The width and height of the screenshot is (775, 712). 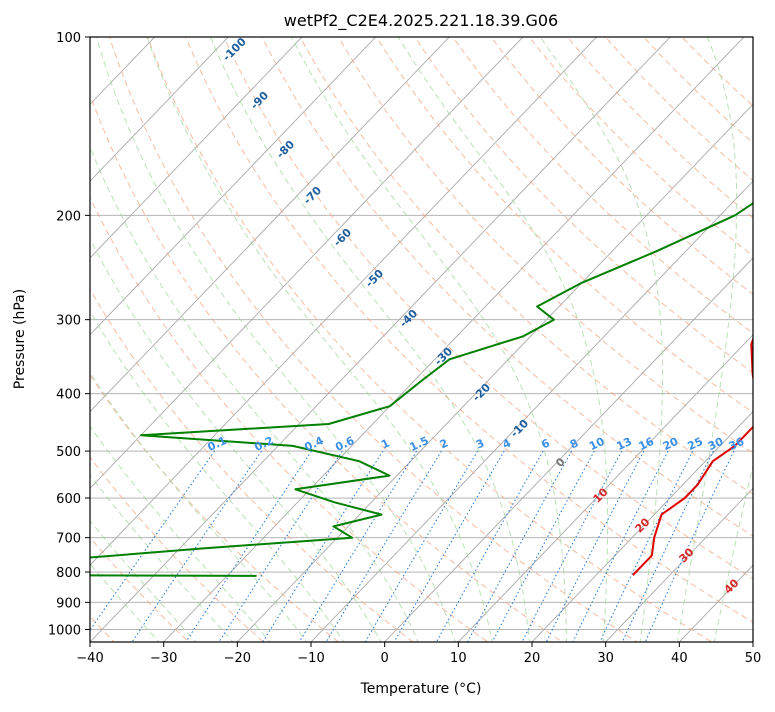 What do you see at coordinates (421, 21) in the screenshot?
I see `chart-title: wetPf2_C2E4.2025.221.18.39.G06` at bounding box center [421, 21].